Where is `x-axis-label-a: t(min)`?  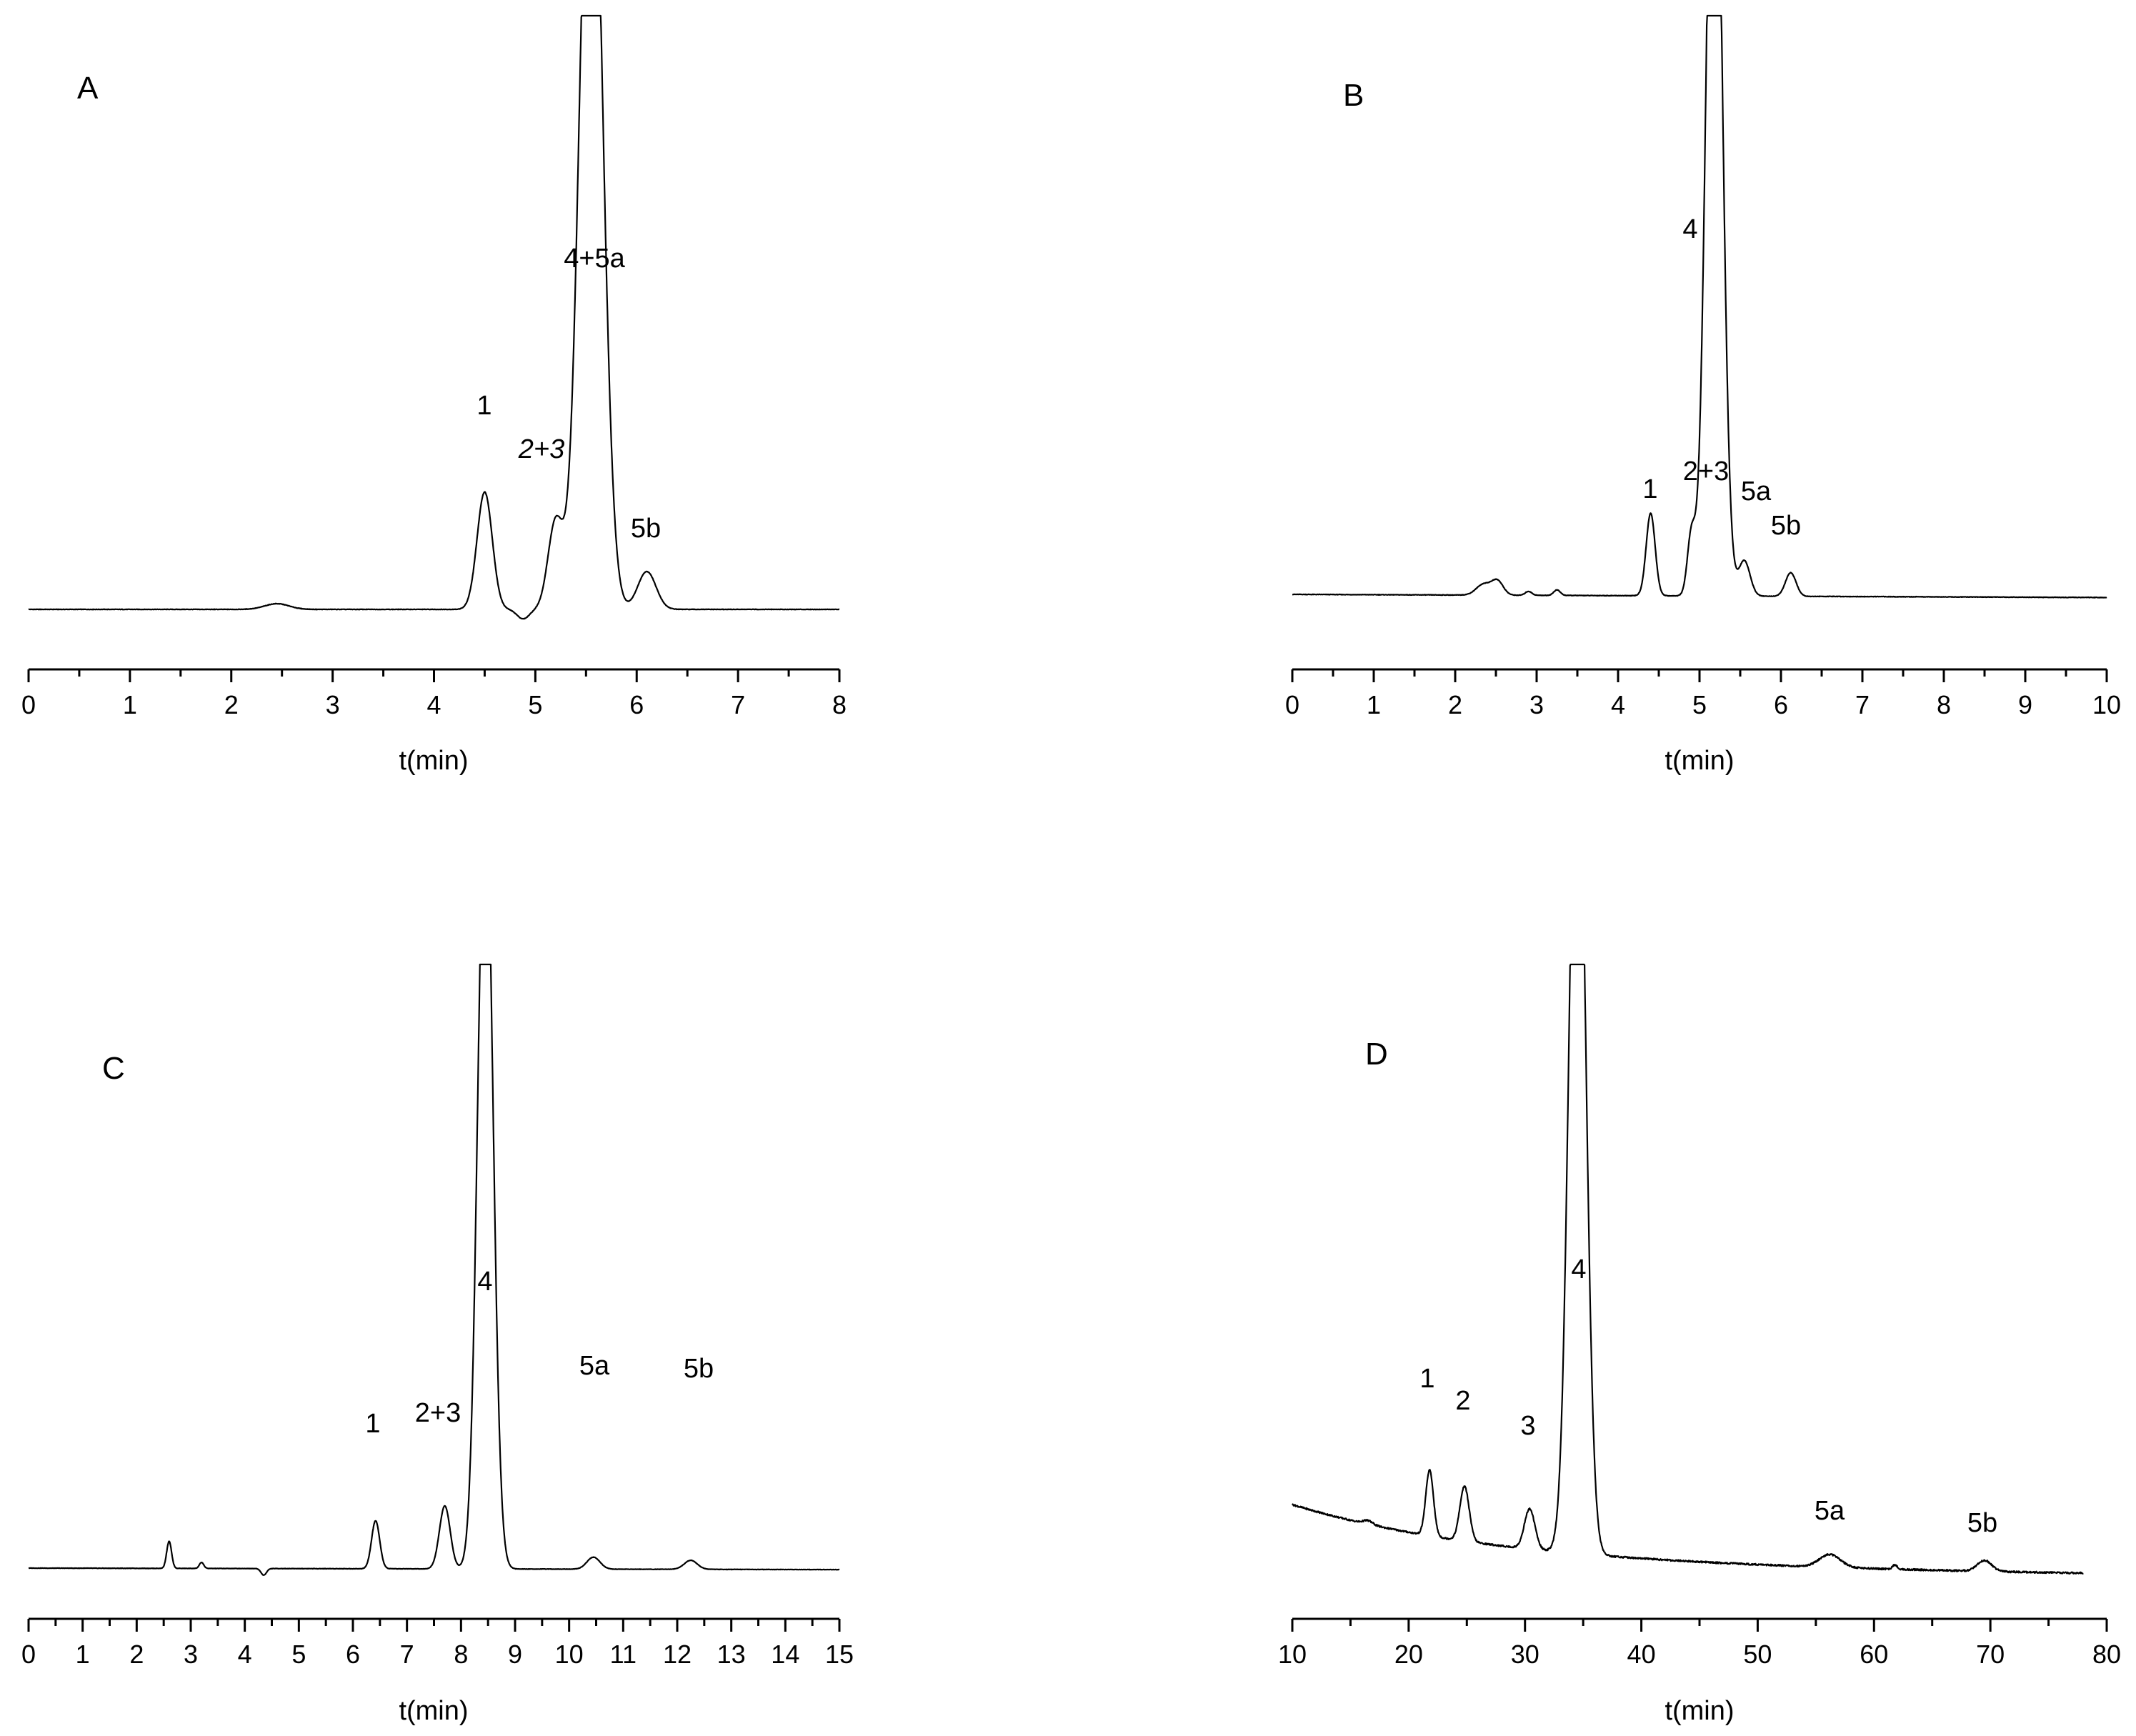
x-axis-label-a: t(min) is located at coordinates (433, 761).